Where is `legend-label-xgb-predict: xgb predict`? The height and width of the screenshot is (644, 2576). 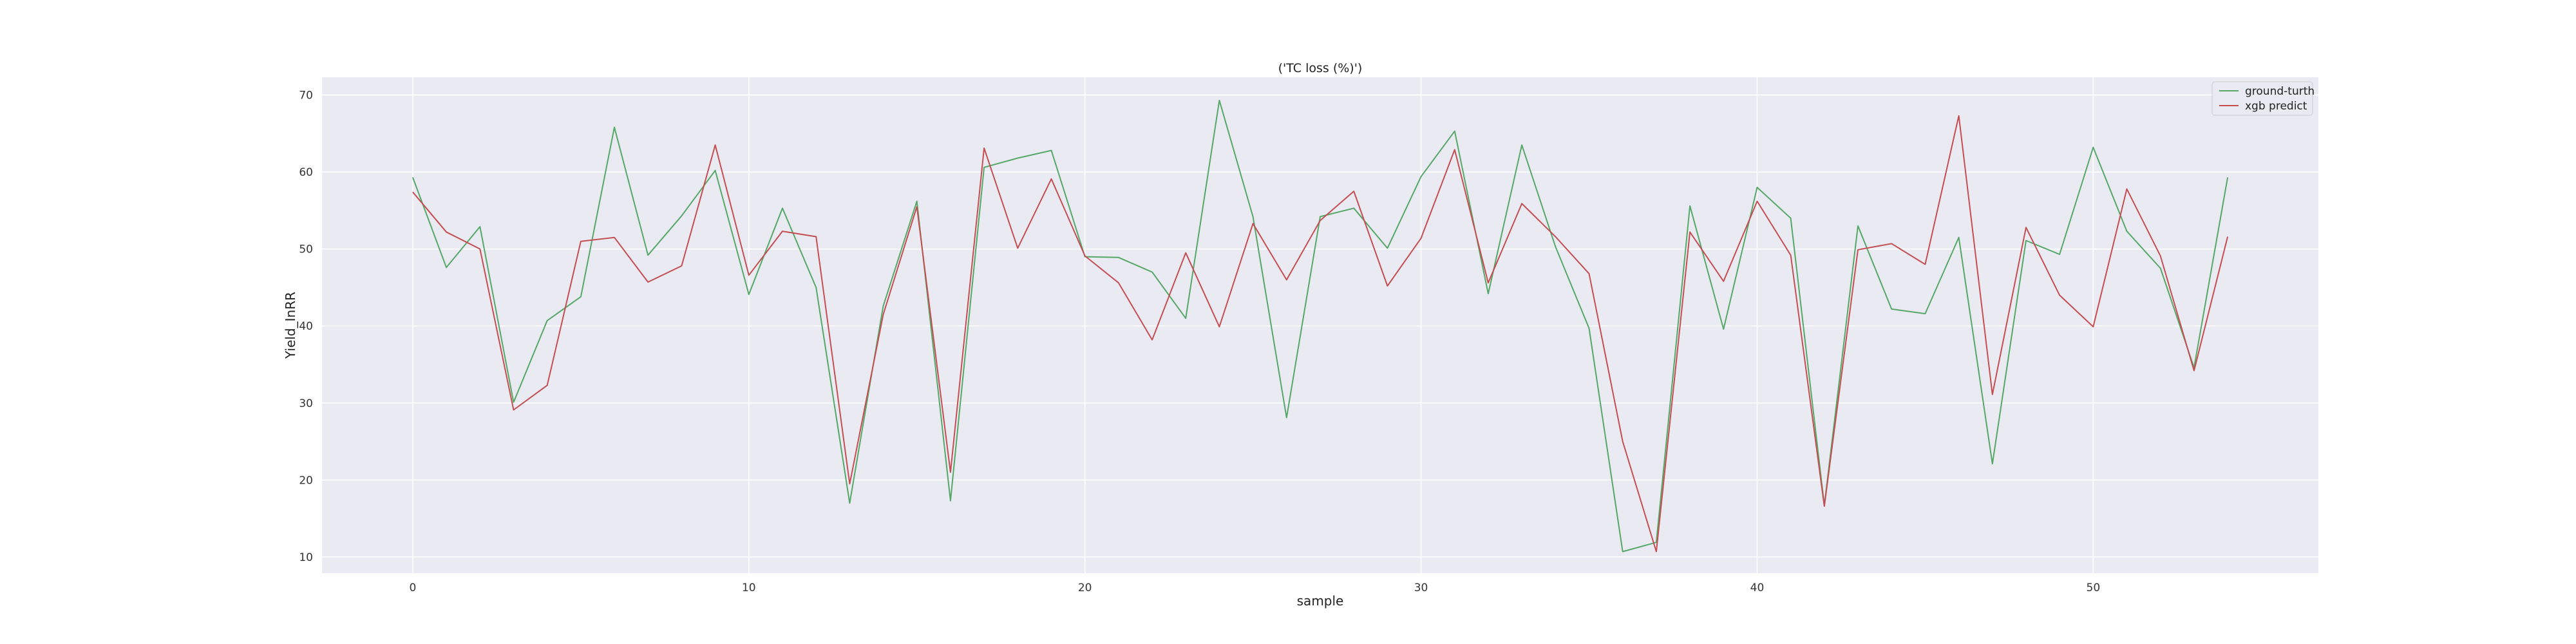 legend-label-xgb-predict: xgb predict is located at coordinates (2276, 107).